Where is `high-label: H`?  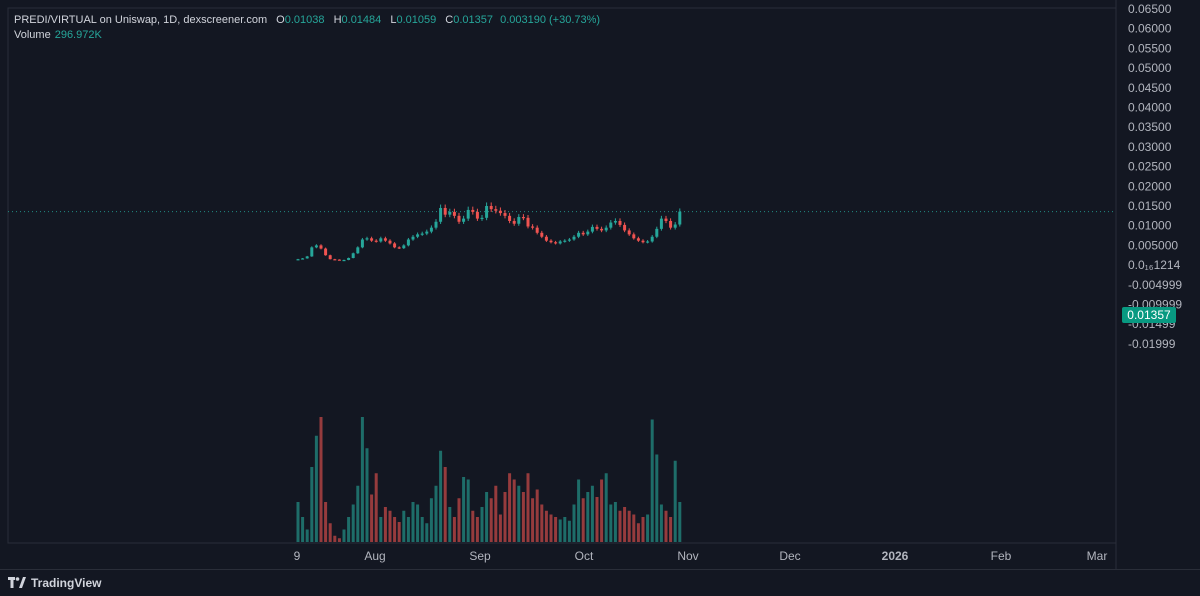 high-label: H is located at coordinates (337, 20).